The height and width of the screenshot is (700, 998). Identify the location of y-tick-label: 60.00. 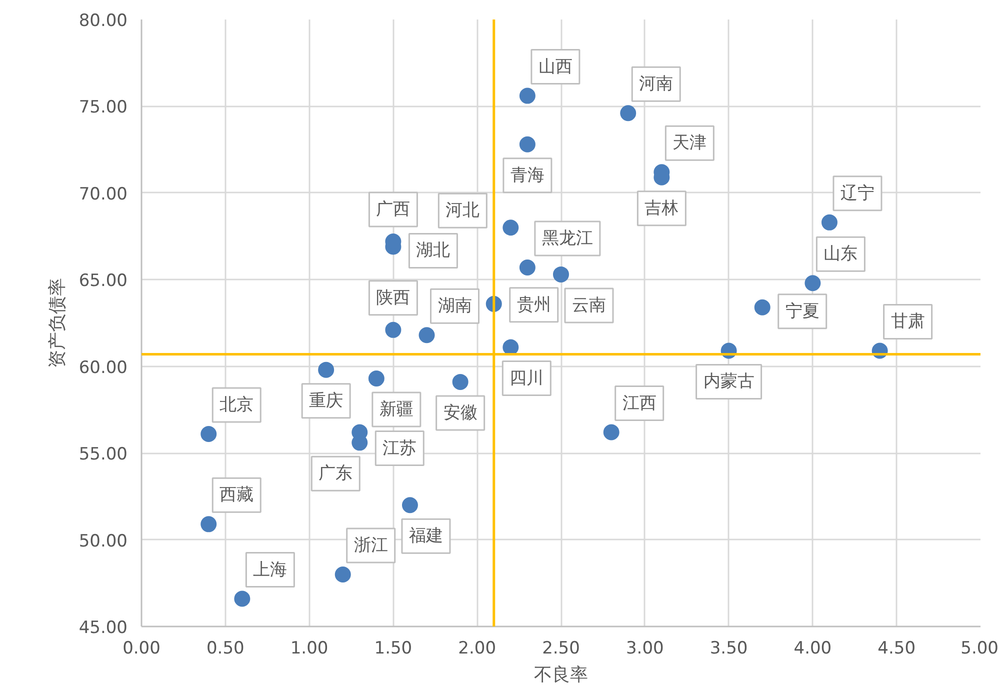
(103, 368).